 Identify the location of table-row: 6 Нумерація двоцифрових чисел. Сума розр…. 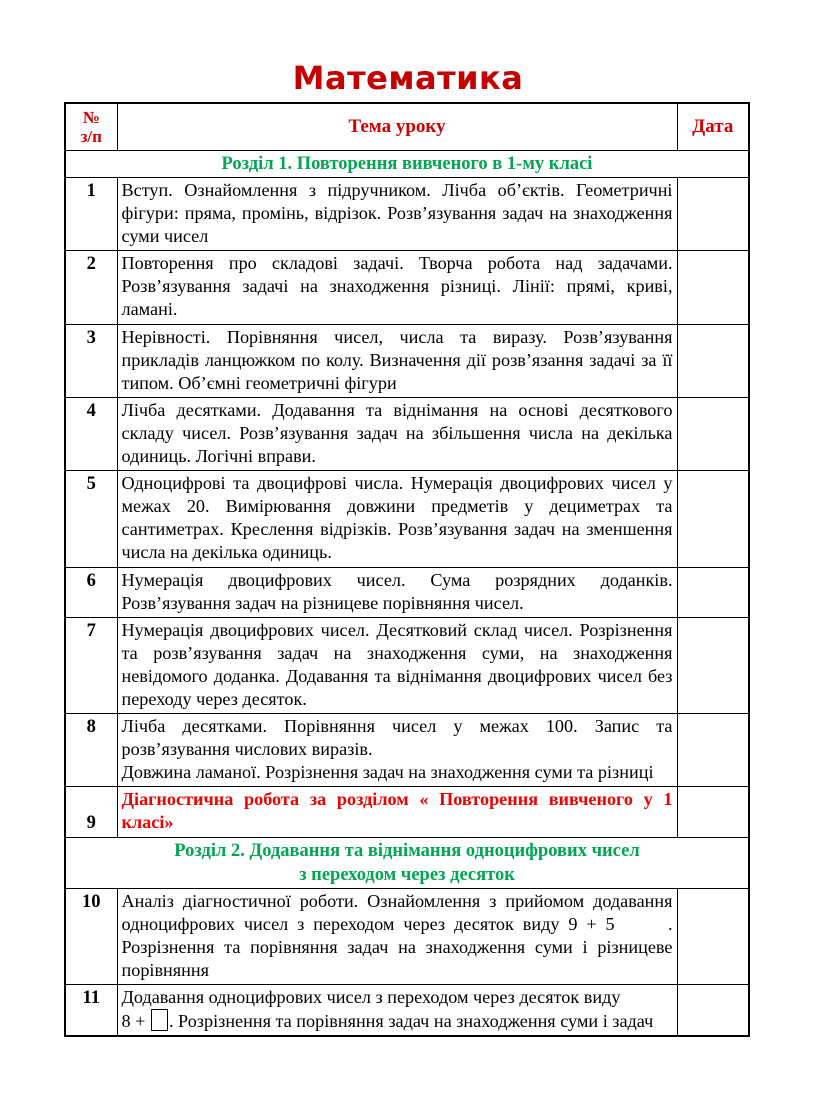
(407, 592).